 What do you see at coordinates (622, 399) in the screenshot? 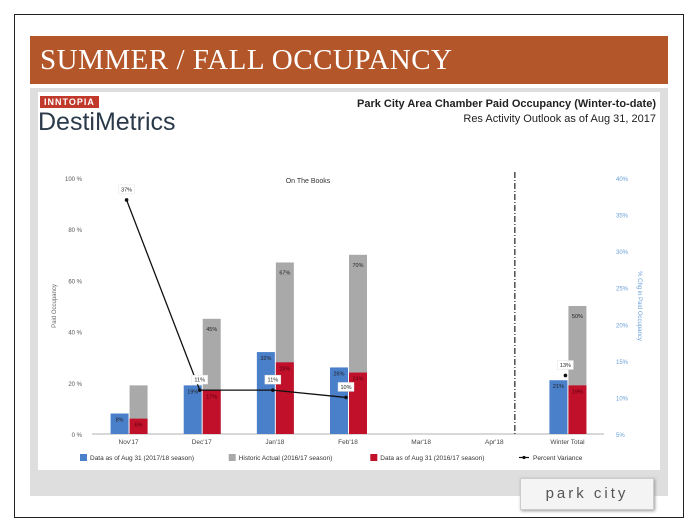
I see `y2-tick-label: 10%` at bounding box center [622, 399].